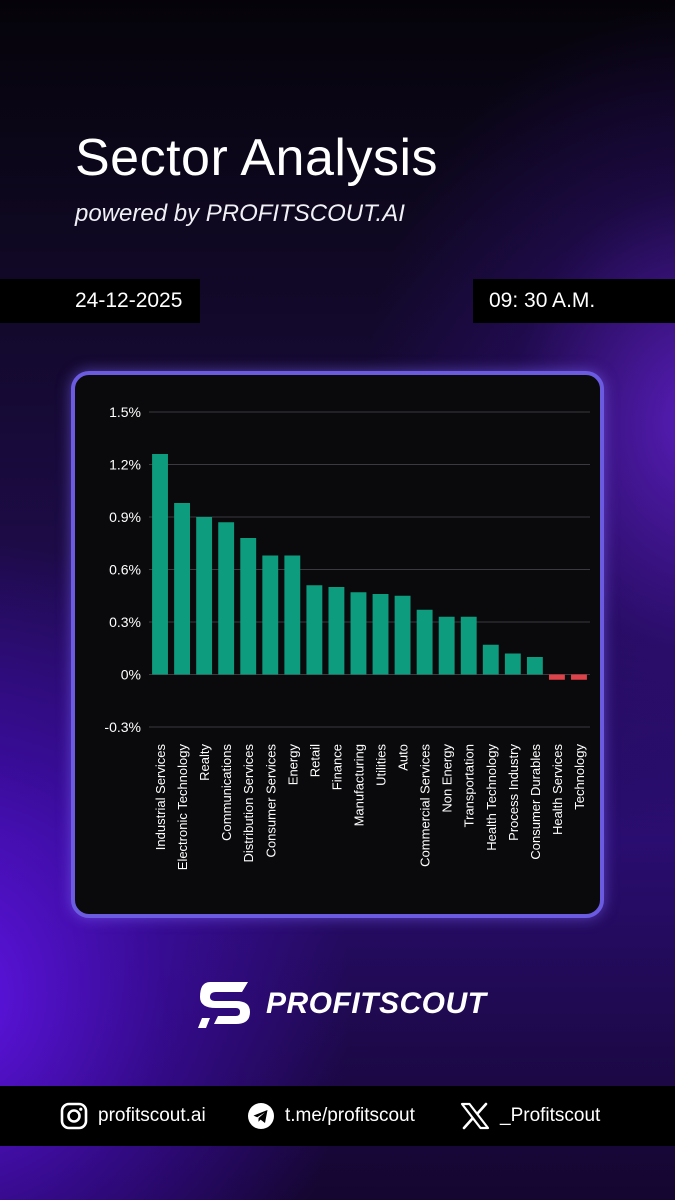  What do you see at coordinates (292, 765) in the screenshot?
I see `x-tick-label: Energy` at bounding box center [292, 765].